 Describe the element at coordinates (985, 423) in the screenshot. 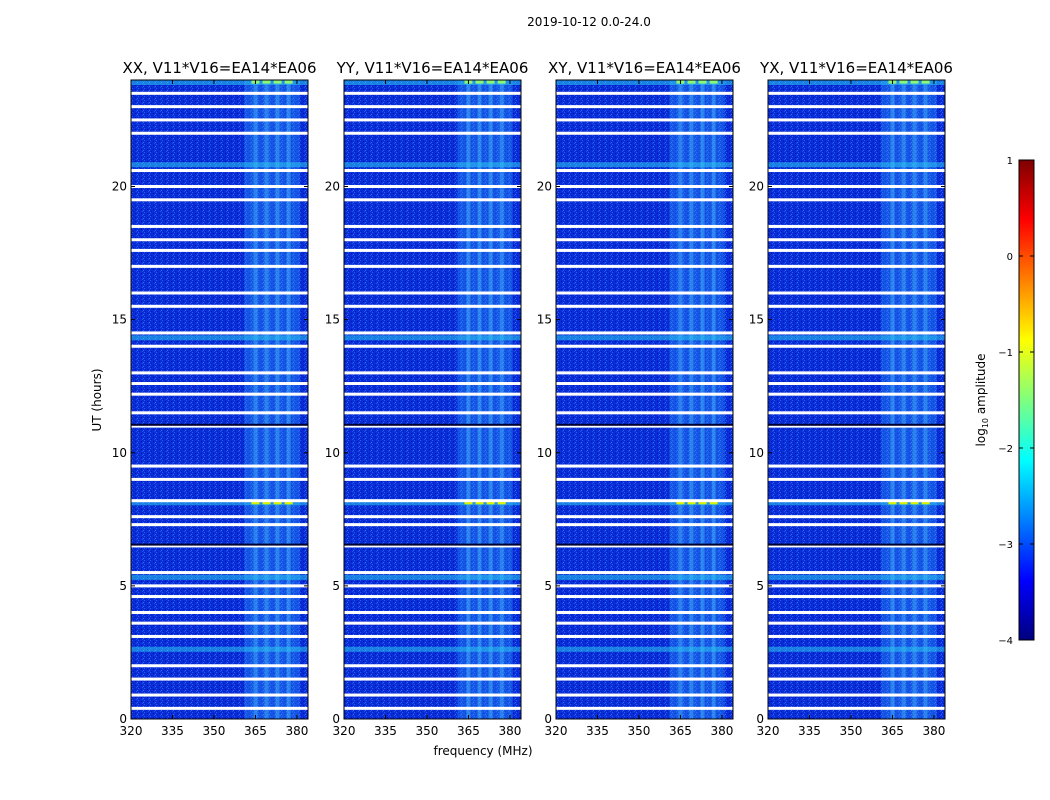

I see `colorbar-label-sub: 10` at that location.